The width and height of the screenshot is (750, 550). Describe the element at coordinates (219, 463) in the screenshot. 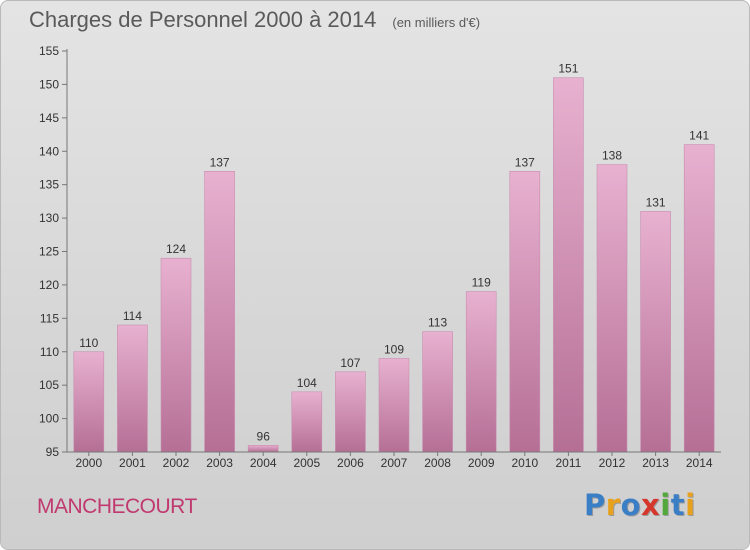

I see `x-tick-label: 2003` at that location.